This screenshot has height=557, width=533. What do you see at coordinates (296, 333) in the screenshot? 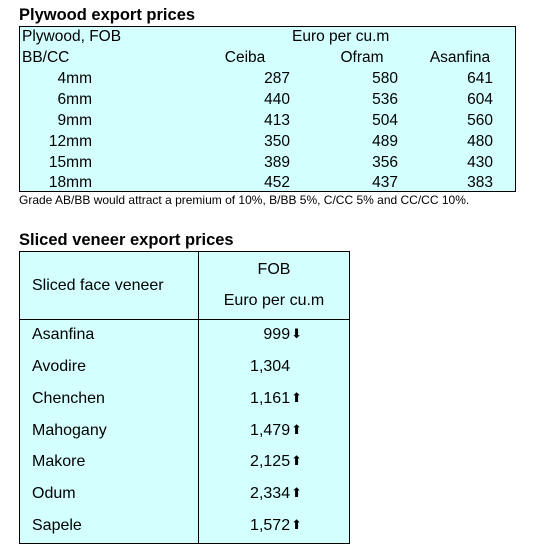
I see `arrow-down-icon: ⬇` at bounding box center [296, 333].